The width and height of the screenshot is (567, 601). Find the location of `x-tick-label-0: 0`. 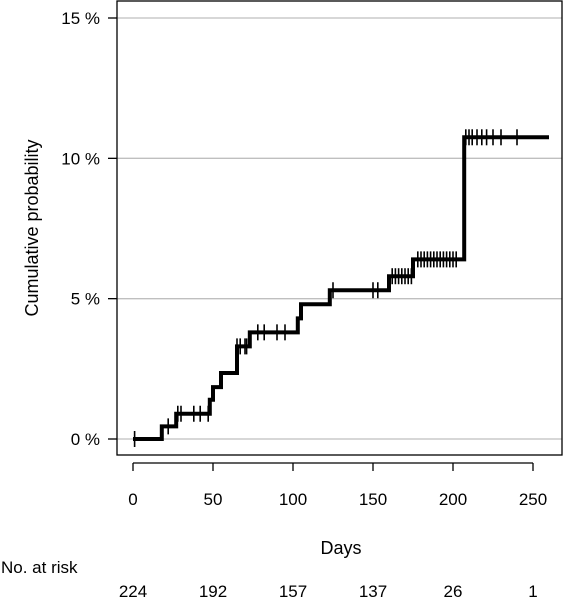

x-tick-label-0: 0 is located at coordinates (132, 499).